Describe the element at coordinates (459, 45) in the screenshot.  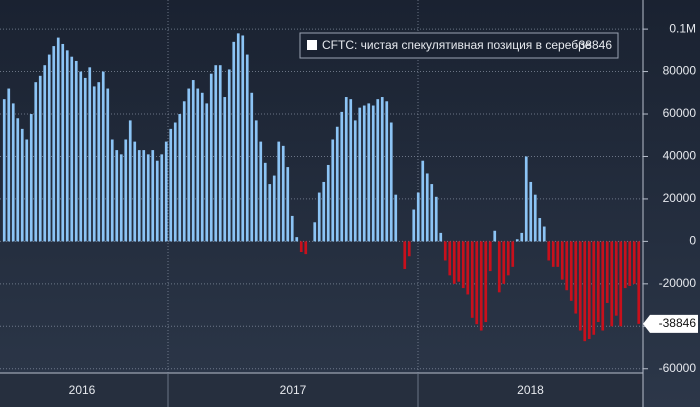
I see `legend-box` at that location.